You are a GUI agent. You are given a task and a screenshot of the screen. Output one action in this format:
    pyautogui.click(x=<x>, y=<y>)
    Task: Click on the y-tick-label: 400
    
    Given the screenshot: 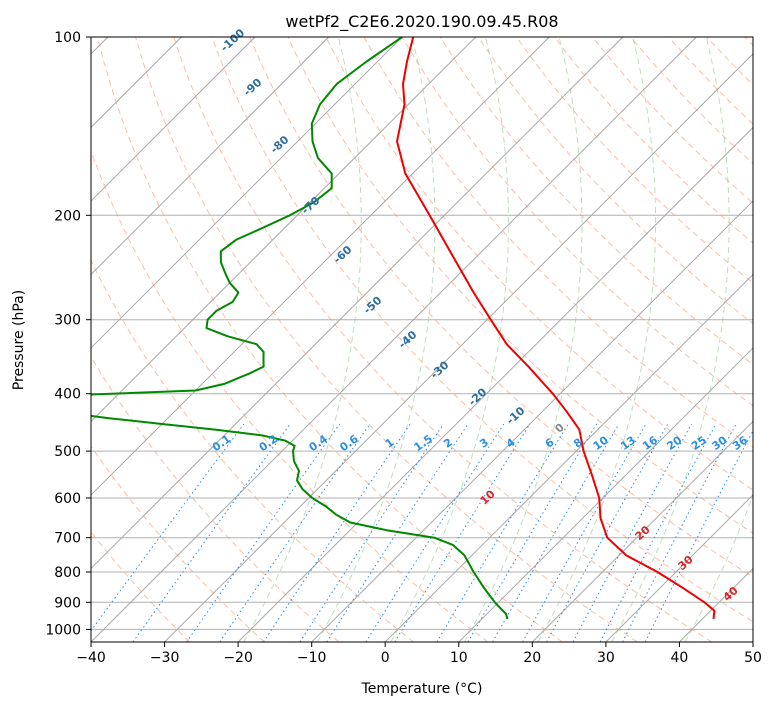 What is the action you would take?
    pyautogui.click(x=67, y=395)
    